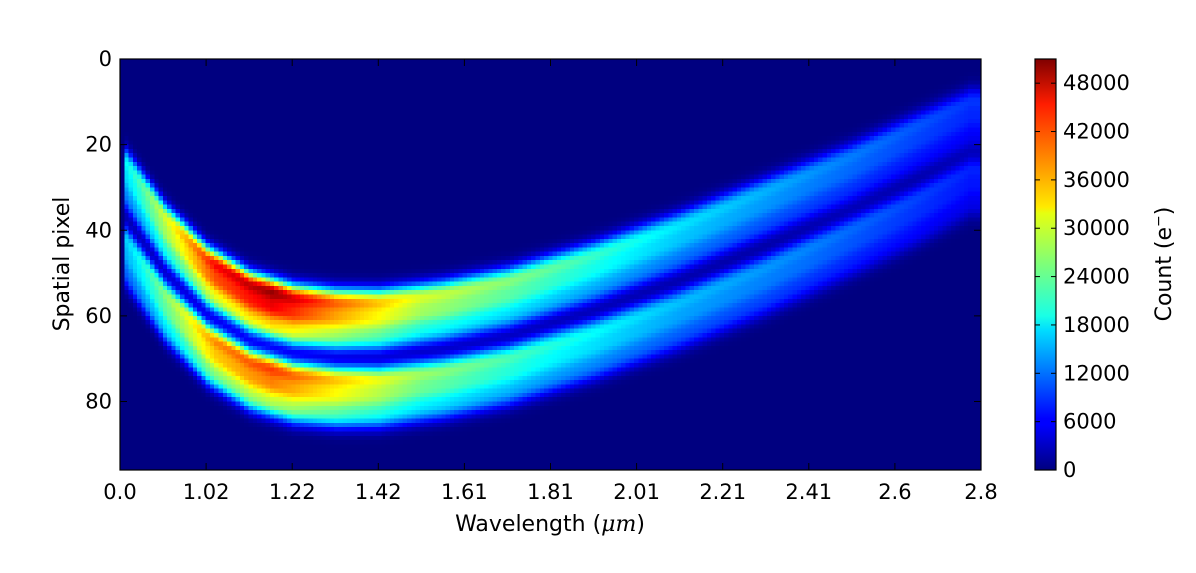  Describe the element at coordinates (105, 59) in the screenshot. I see `y-tick-label: 0` at that location.